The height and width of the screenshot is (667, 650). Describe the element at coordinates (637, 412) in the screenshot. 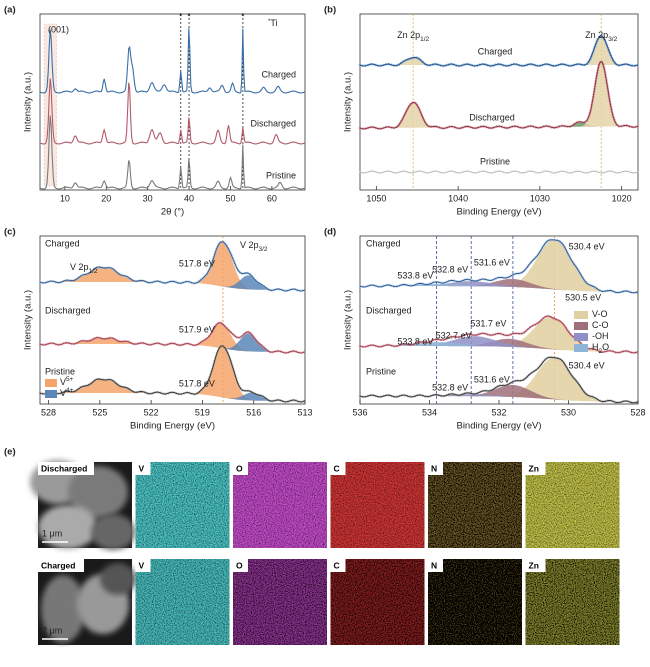

I see `x-tick-label: 528` at that location.